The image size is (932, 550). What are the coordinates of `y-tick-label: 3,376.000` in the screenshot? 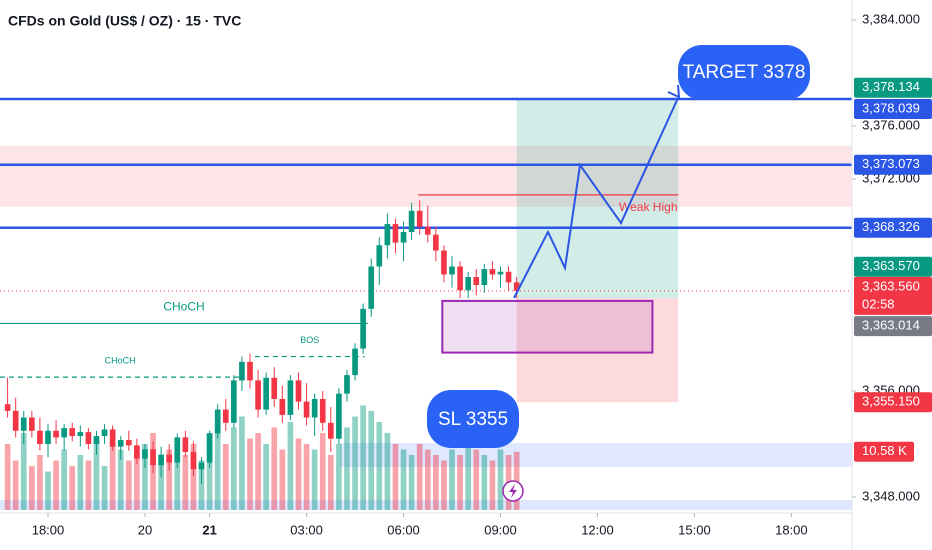 It's located at (891, 124).